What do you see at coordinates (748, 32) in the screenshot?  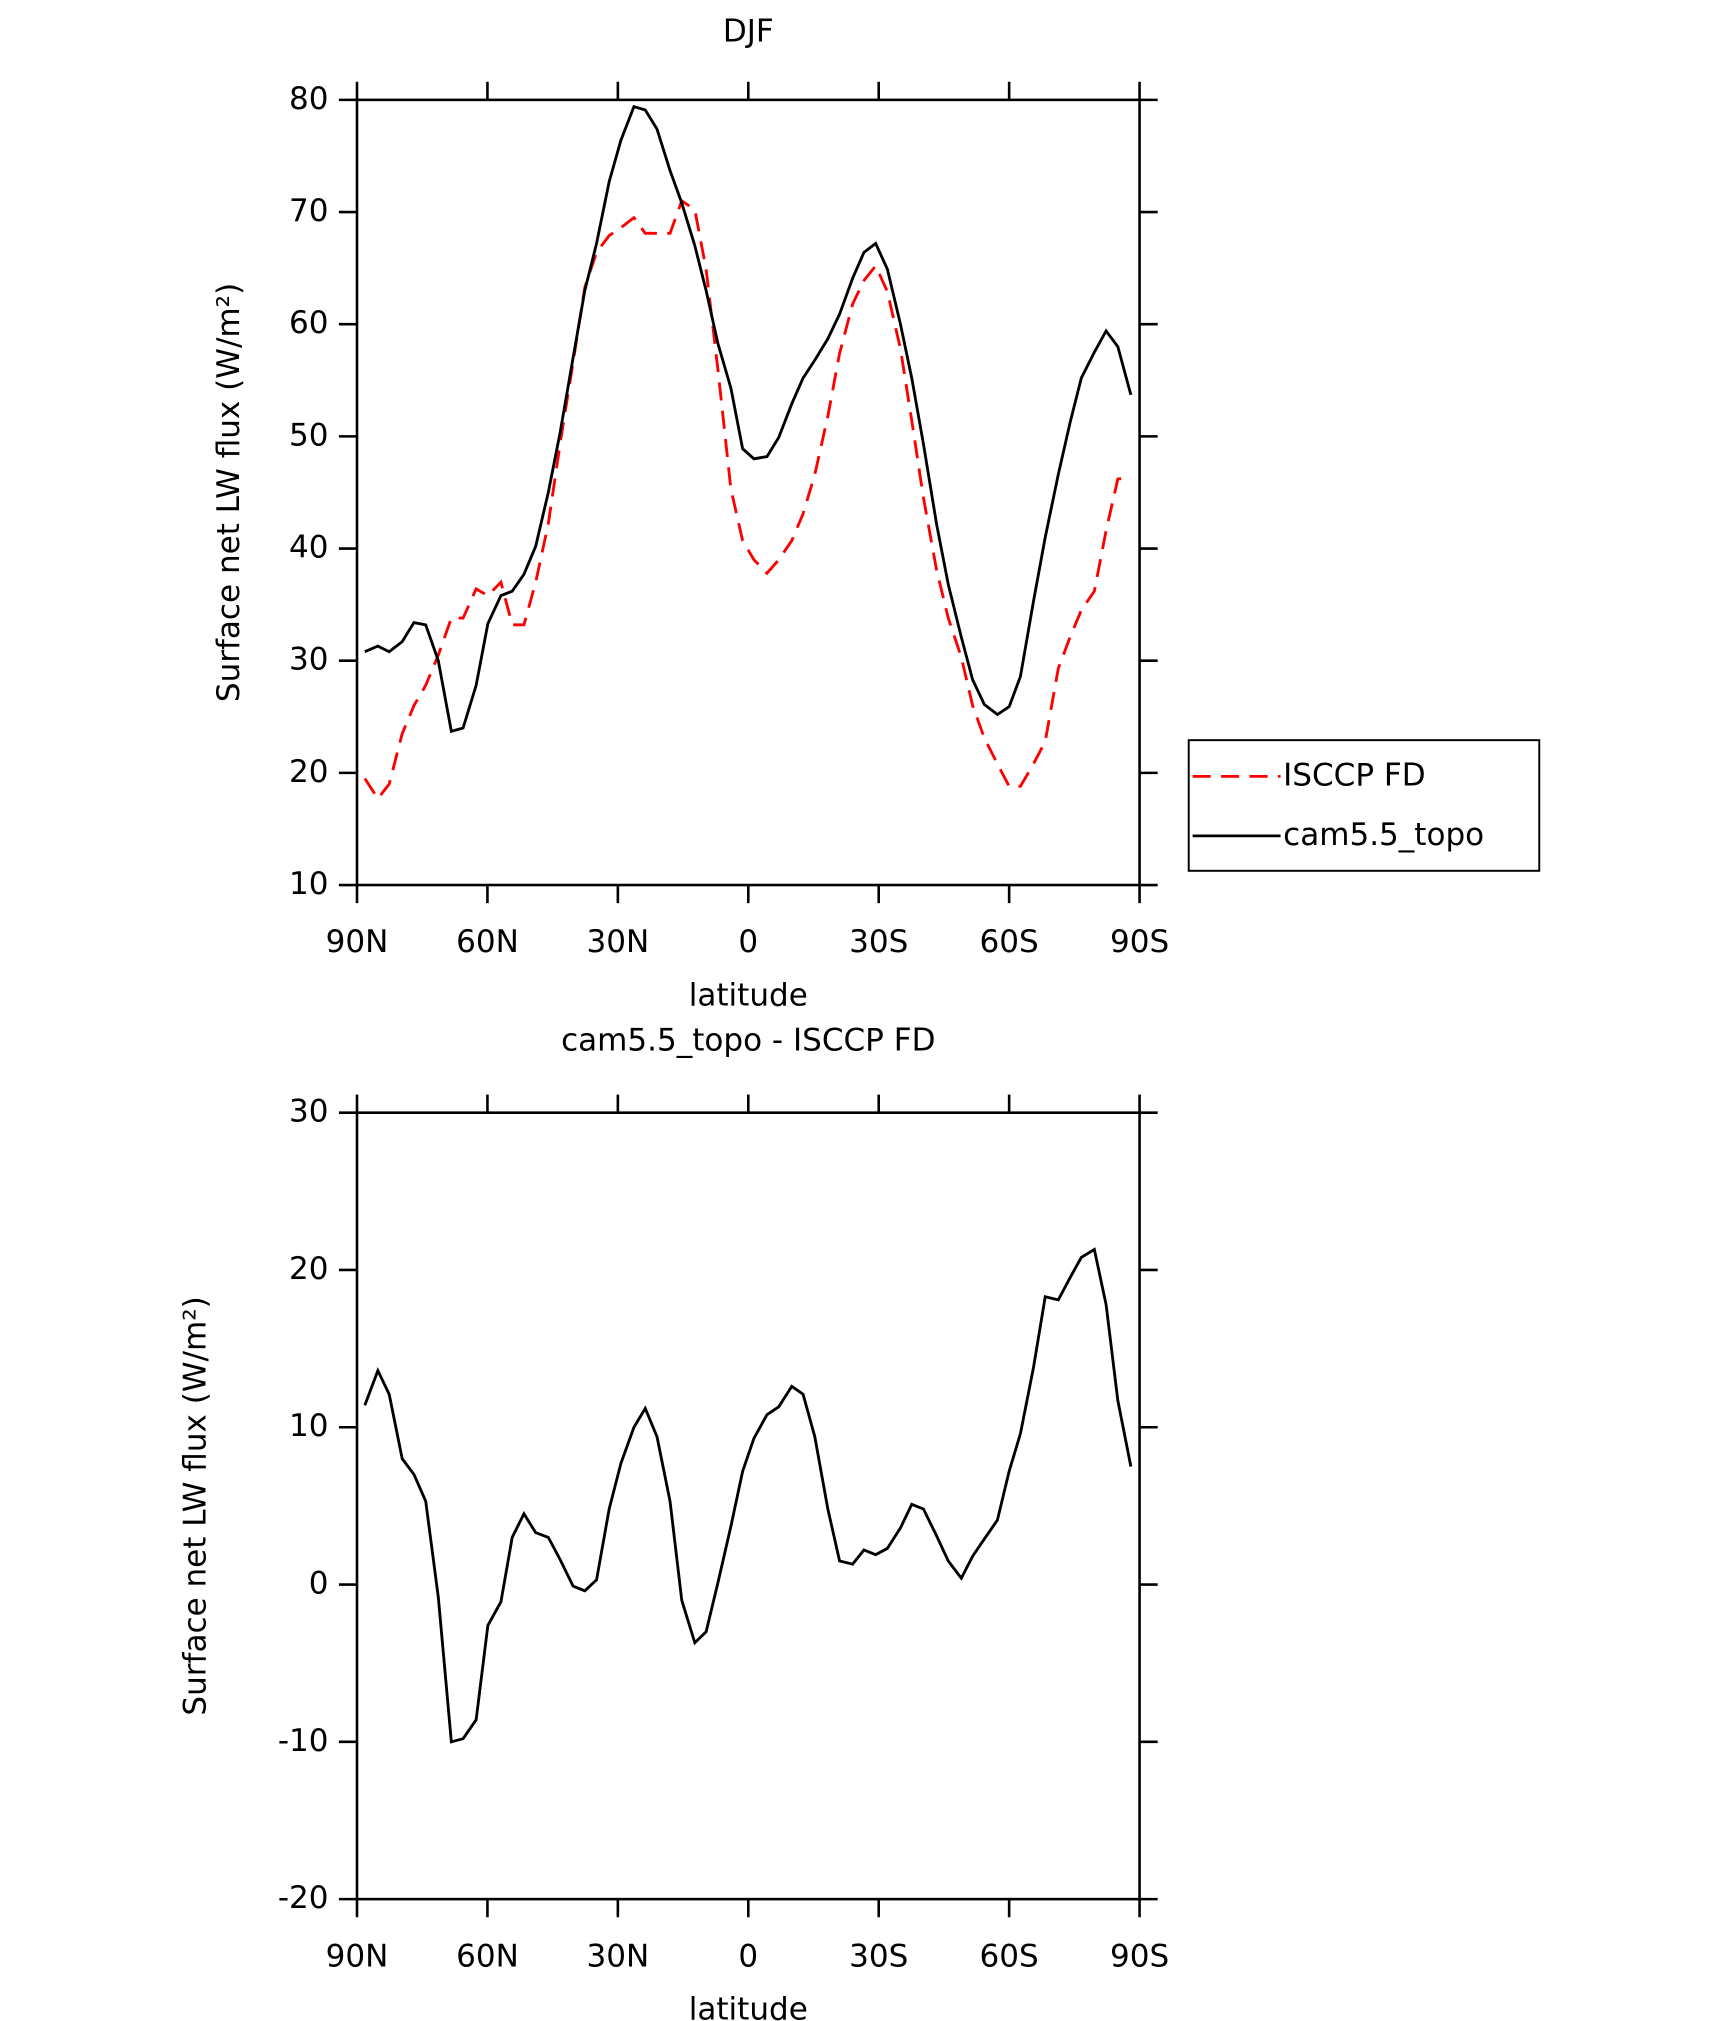 I see `chart-title: DJF` at bounding box center [748, 32].